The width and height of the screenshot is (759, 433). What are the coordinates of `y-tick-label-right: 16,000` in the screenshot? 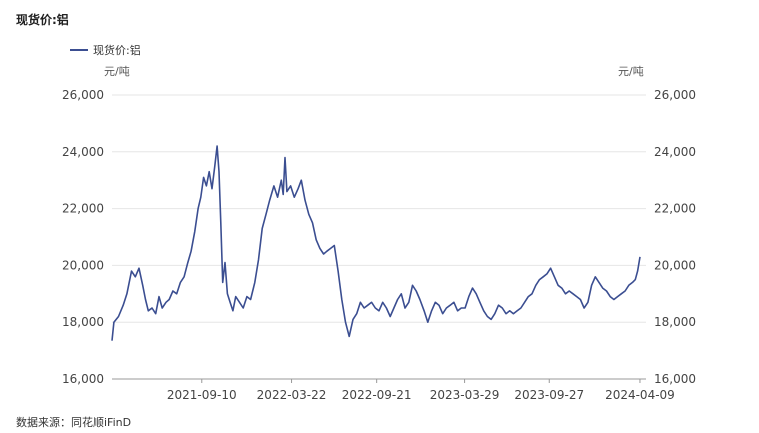 It's located at (675, 379).